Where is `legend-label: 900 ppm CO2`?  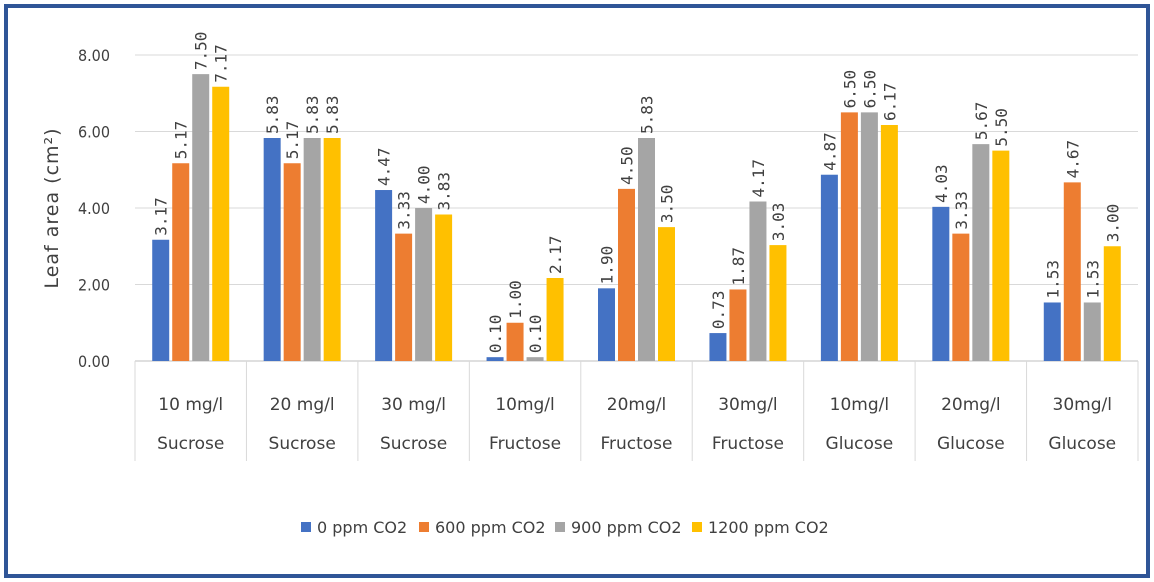
legend-label: 900 ppm CO2 is located at coordinates (626, 527).